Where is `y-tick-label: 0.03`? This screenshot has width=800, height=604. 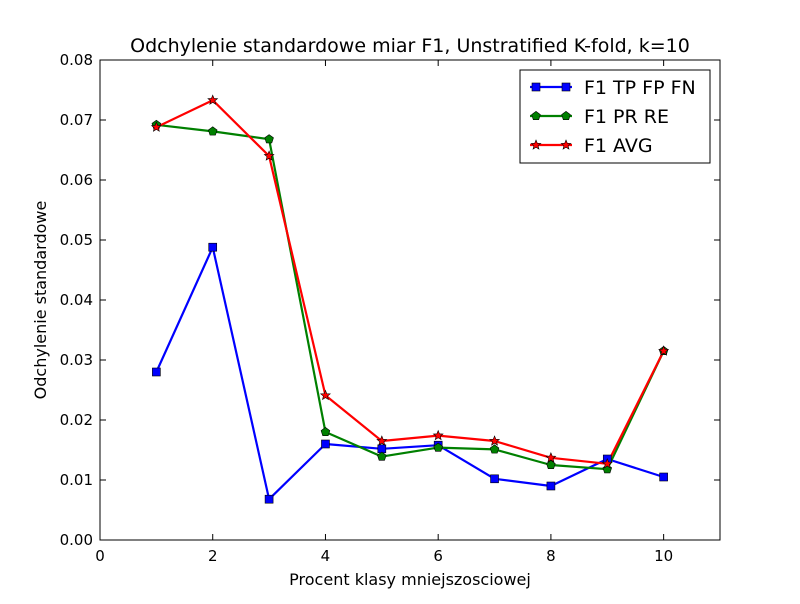 y-tick-label: 0.03 is located at coordinates (76, 360).